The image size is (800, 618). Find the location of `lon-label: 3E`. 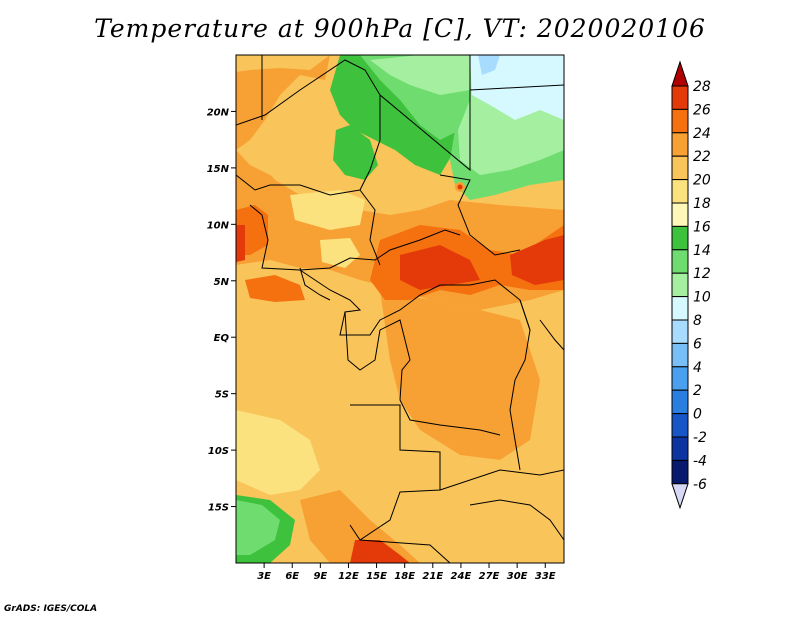

lon-label: 3E is located at coordinates (264, 576).